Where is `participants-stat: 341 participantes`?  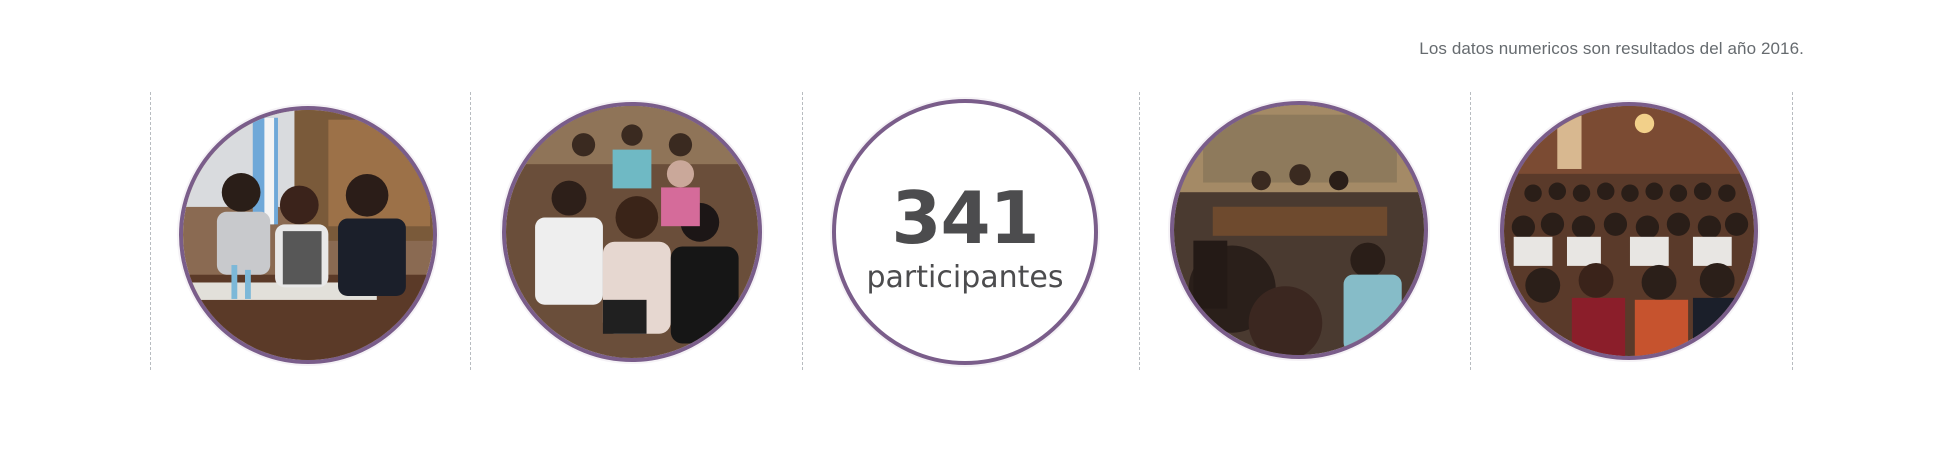
participants-stat: 341 participantes is located at coordinates (965, 232).